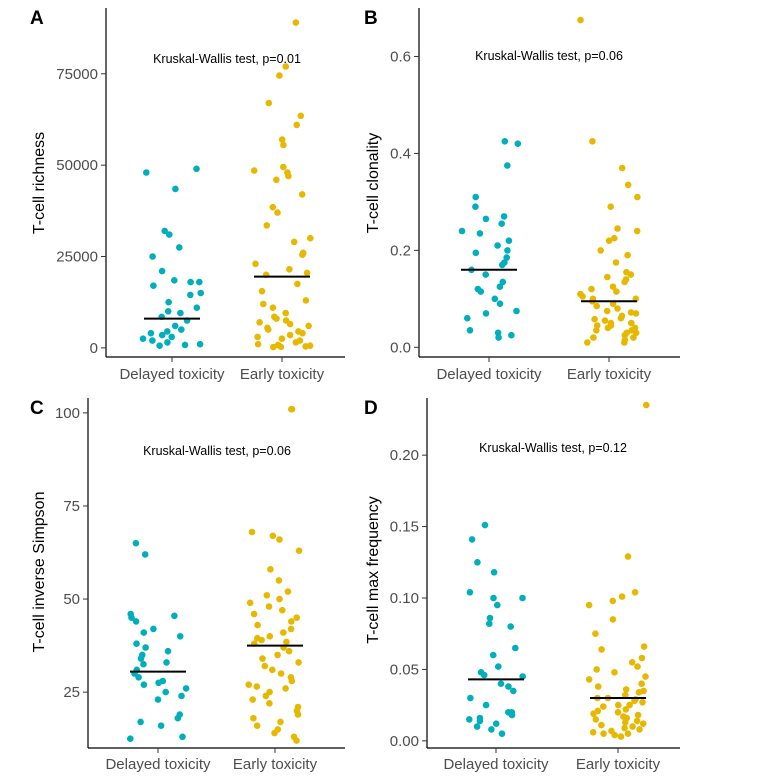  I want to click on y-tick-label: 50, so click(71, 599).